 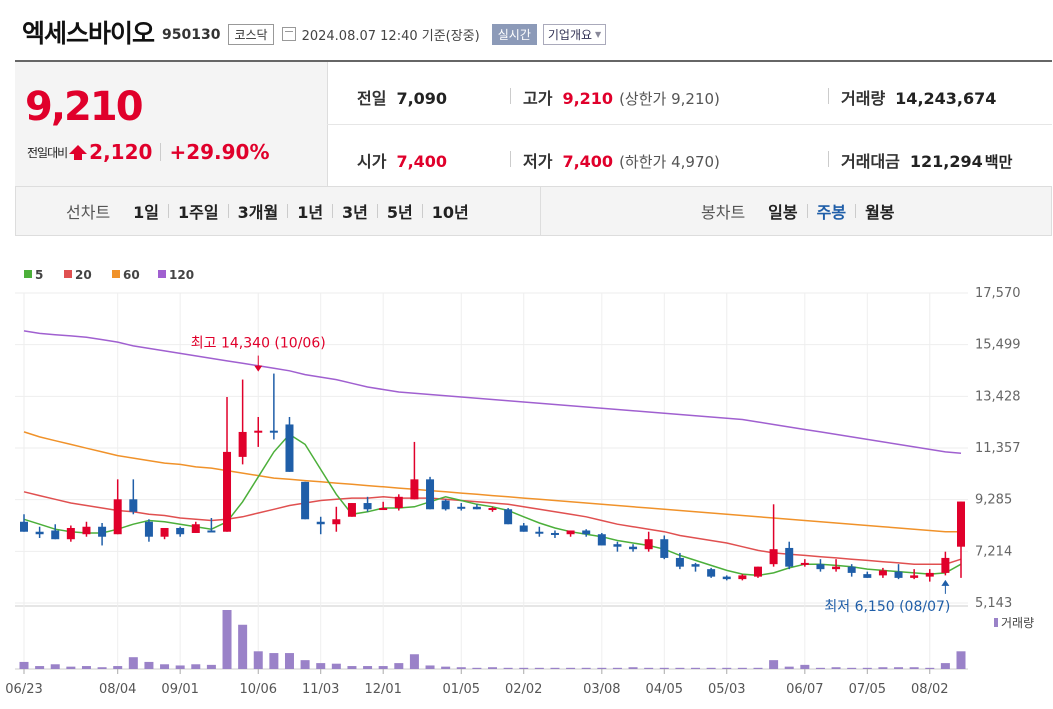 I want to click on period-10y: 10년, so click(x=450, y=212).